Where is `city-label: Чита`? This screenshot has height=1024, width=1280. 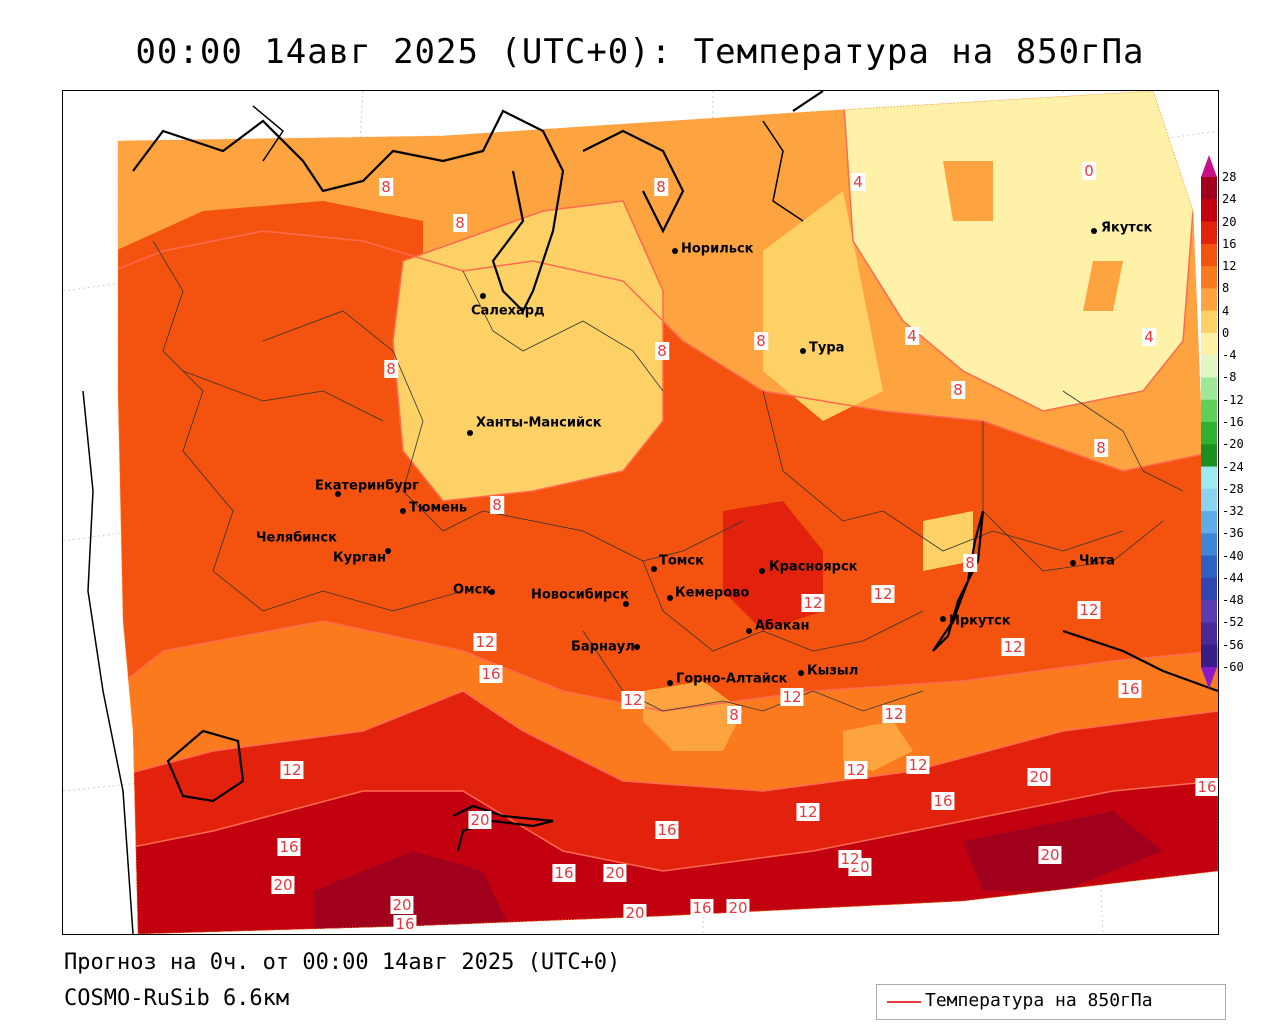 city-label: Чита is located at coordinates (1097, 561).